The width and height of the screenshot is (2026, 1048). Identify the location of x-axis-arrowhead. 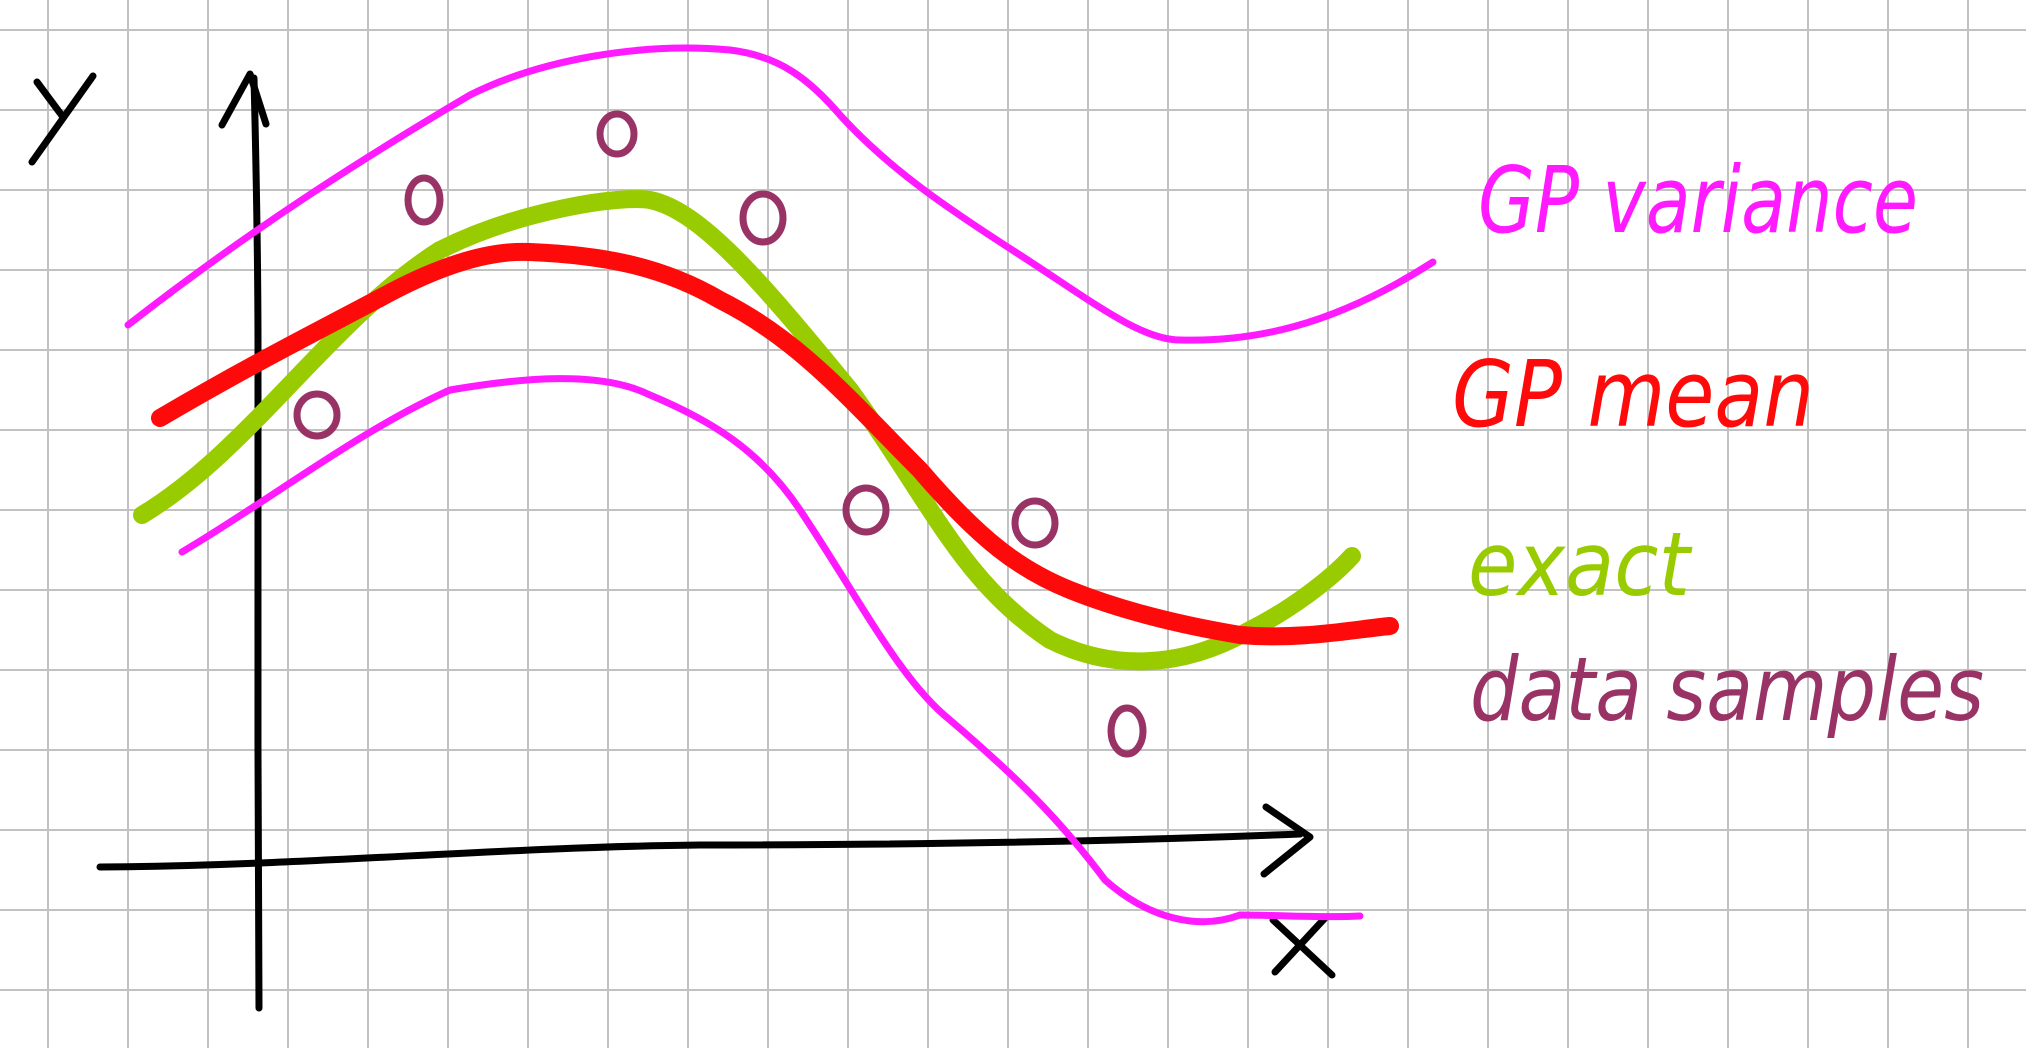
(1287, 840).